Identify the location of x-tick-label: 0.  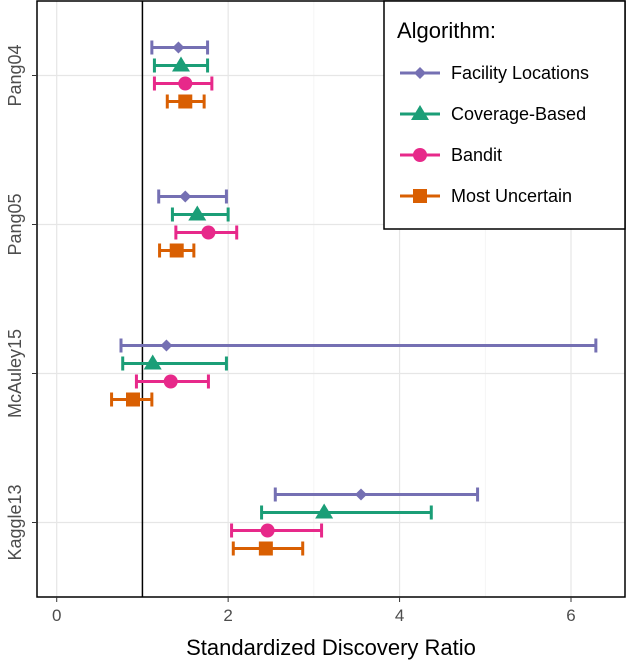
(56, 615).